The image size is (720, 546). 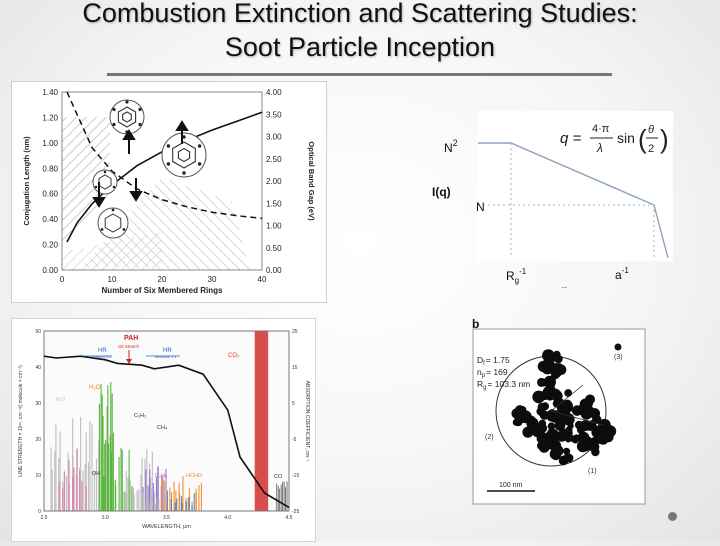 What do you see at coordinates (166, 518) in the screenshot?
I see `x-tick-label: 3.5` at bounding box center [166, 518].